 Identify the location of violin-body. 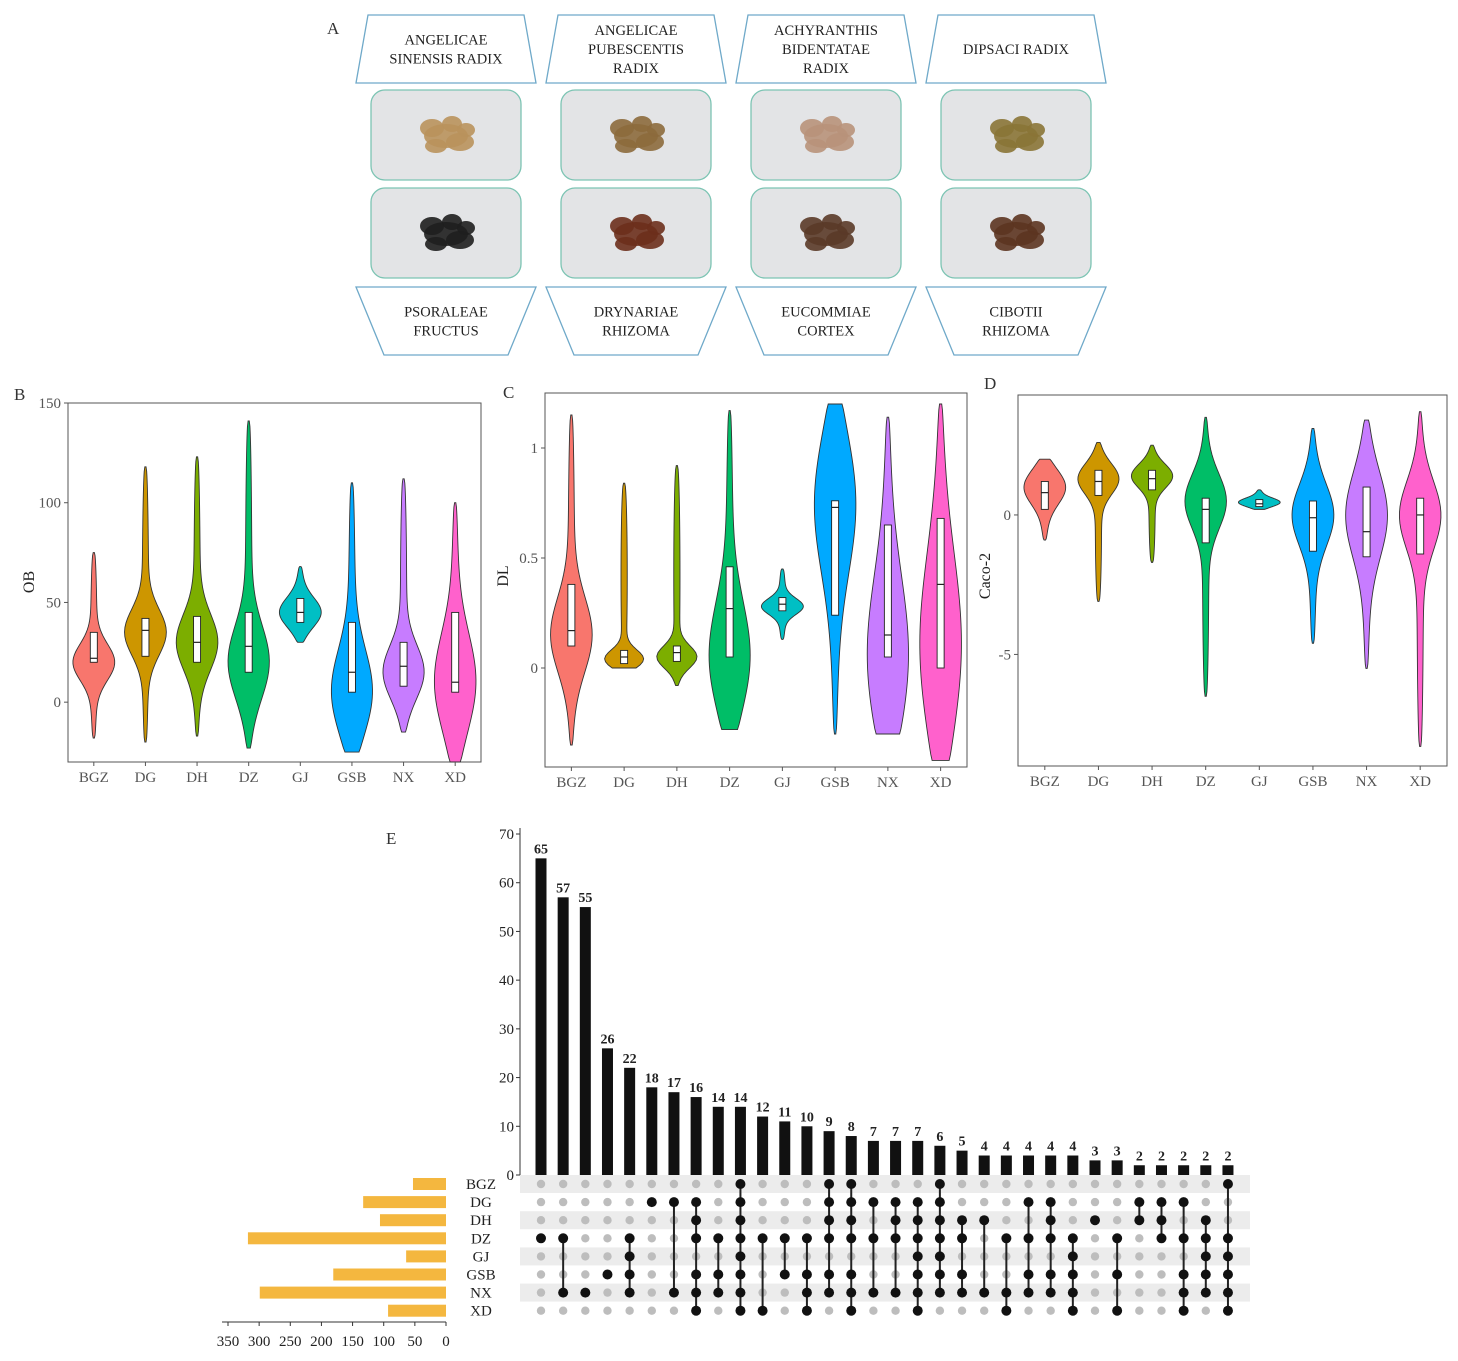
(248, 584).